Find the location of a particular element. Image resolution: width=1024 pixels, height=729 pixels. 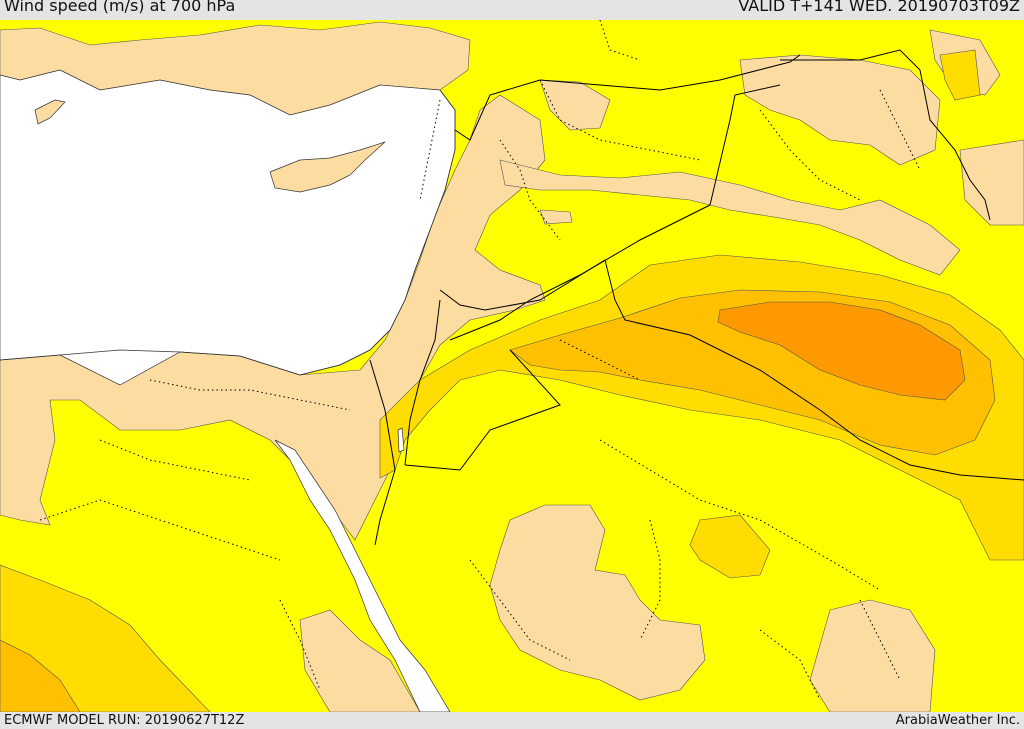

very-strong-wind-core is located at coordinates (841, 351).